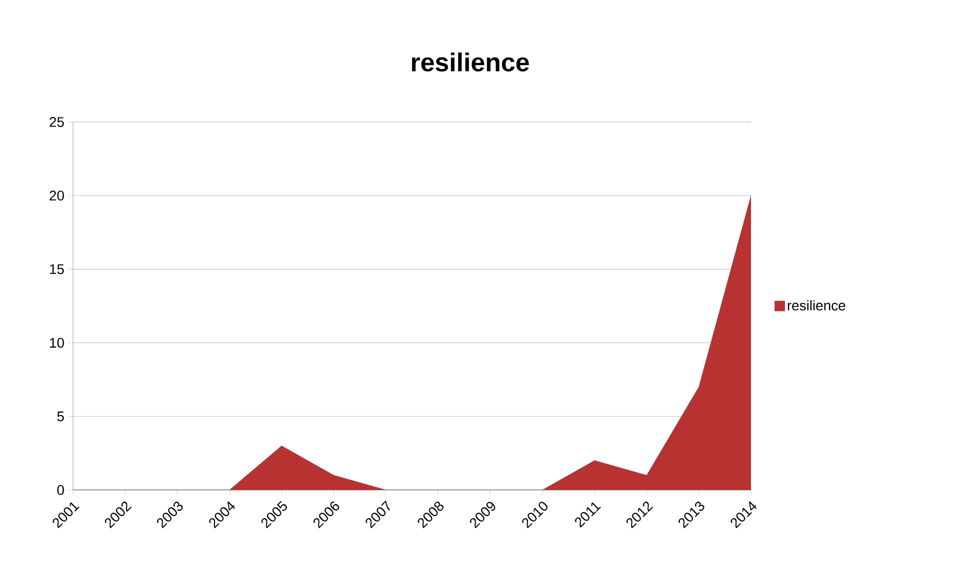 The image size is (958, 583). I want to click on y-tick-label: 0, so click(60, 490).